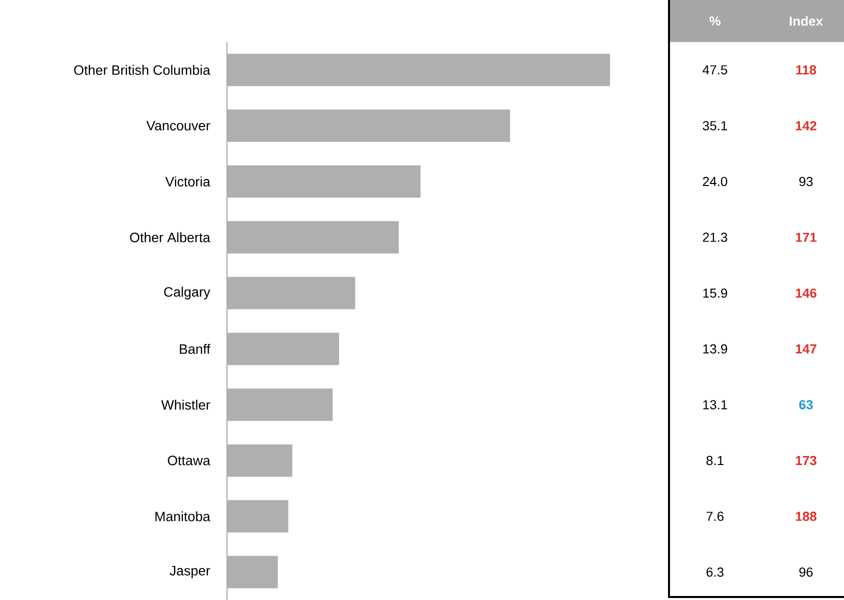  Describe the element at coordinates (806, 572) in the screenshot. I see `data-label: 96` at that location.